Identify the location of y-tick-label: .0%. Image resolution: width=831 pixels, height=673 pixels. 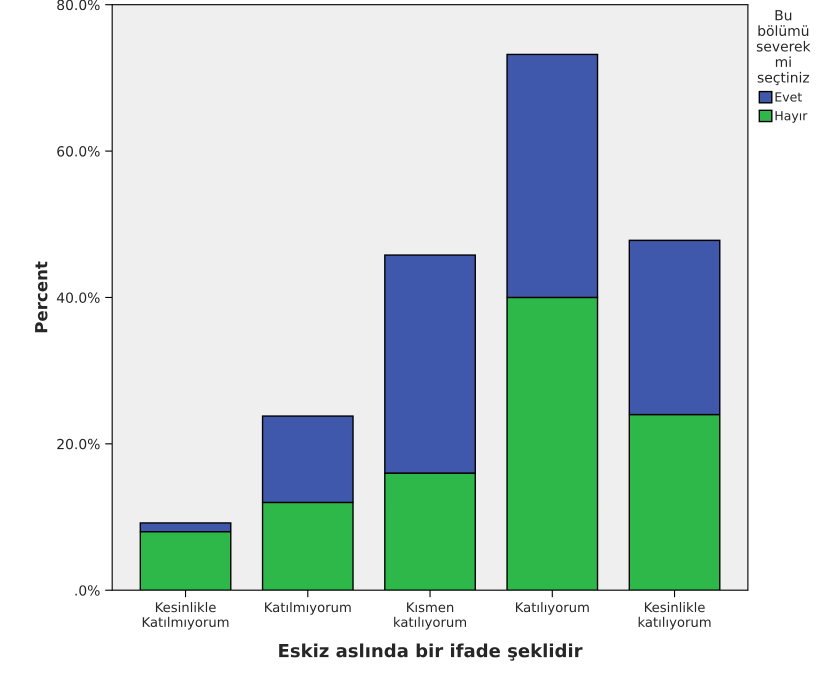
(87, 590).